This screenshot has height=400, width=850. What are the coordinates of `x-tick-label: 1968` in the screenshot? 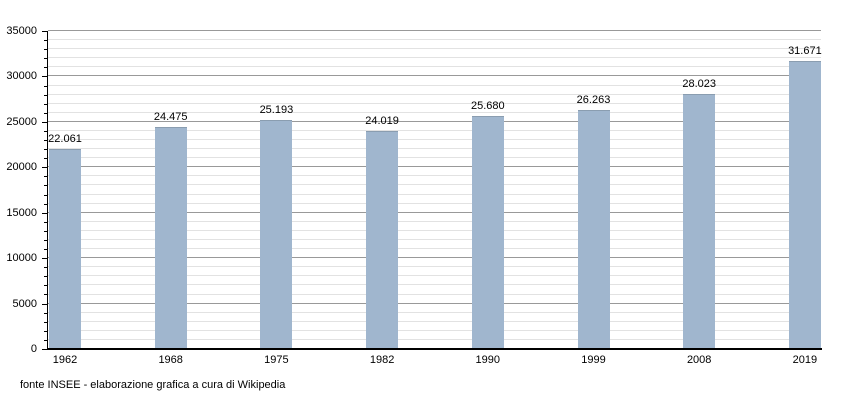 It's located at (170, 360).